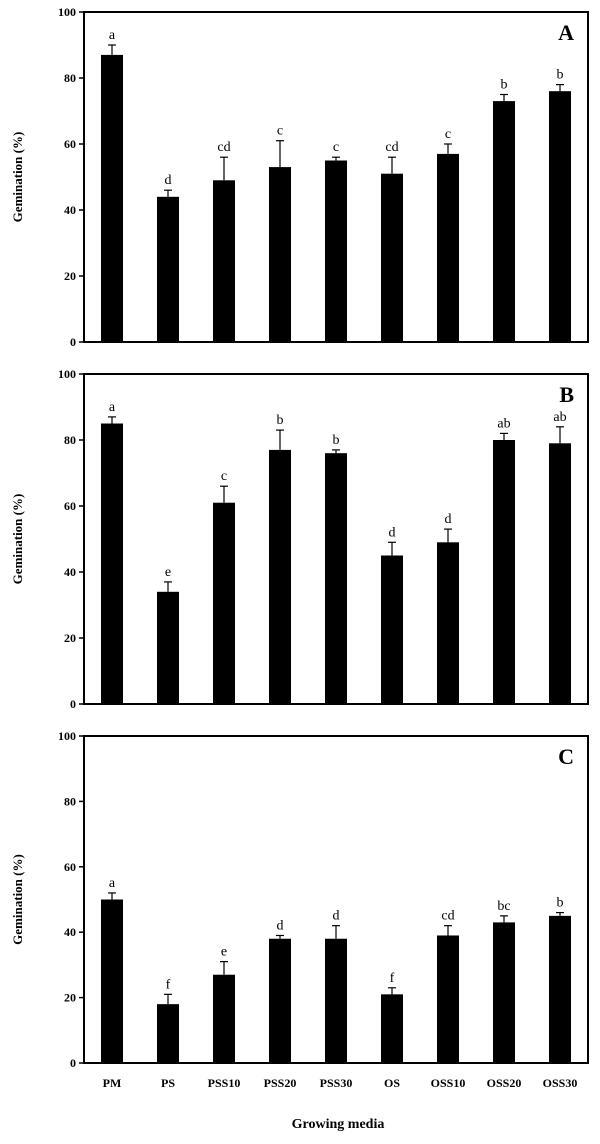 This screenshot has height=1144, width=600. Describe the element at coordinates (566, 32) in the screenshot. I see `panel-letter: A` at that location.